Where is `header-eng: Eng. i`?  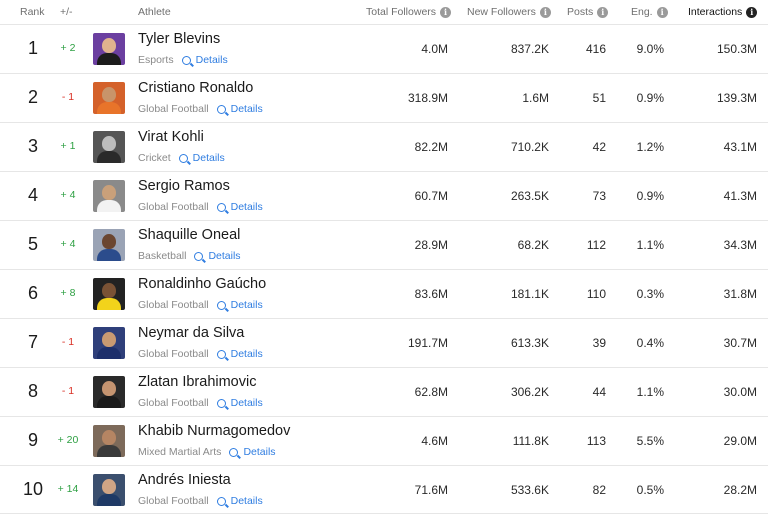 header-eng: Eng. i is located at coordinates (649, 12).